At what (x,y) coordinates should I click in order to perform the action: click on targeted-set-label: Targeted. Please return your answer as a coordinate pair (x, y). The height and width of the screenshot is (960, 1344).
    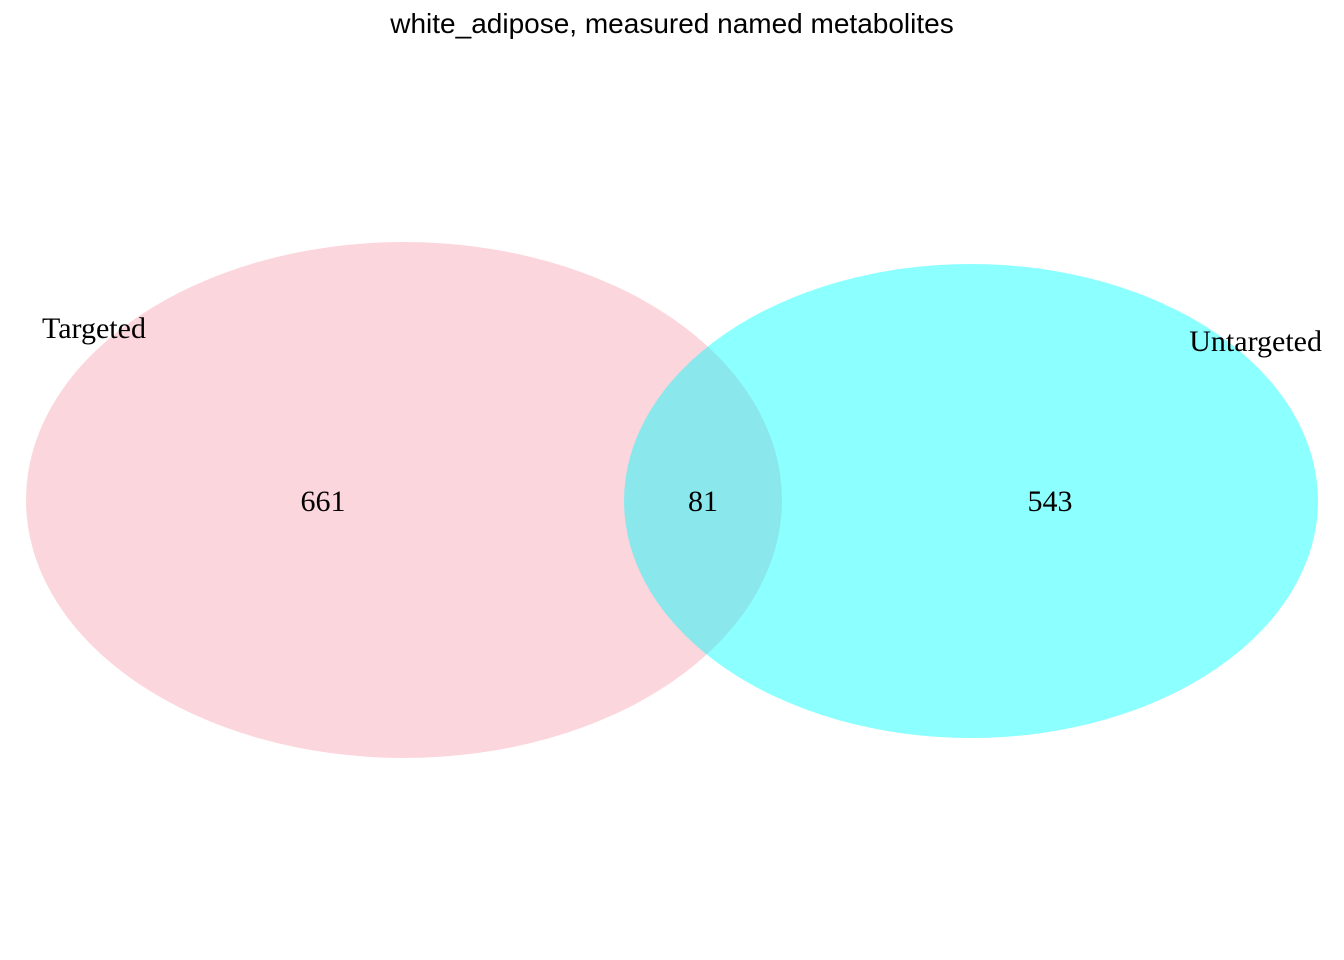
    Looking at the image, I should click on (94, 328).